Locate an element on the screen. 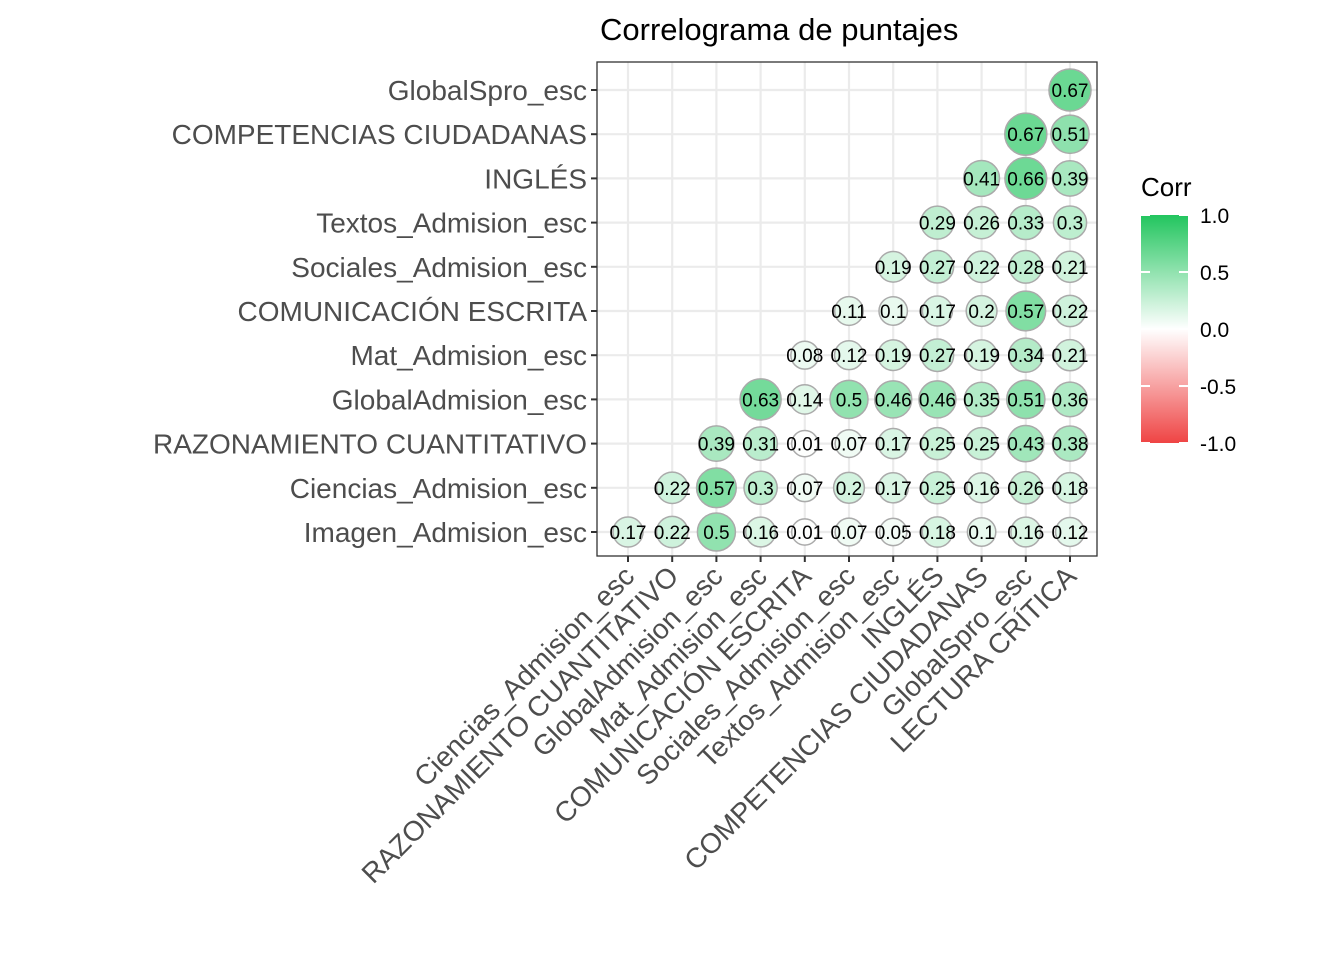  corr-value-label: 0.26 is located at coordinates (981, 224).